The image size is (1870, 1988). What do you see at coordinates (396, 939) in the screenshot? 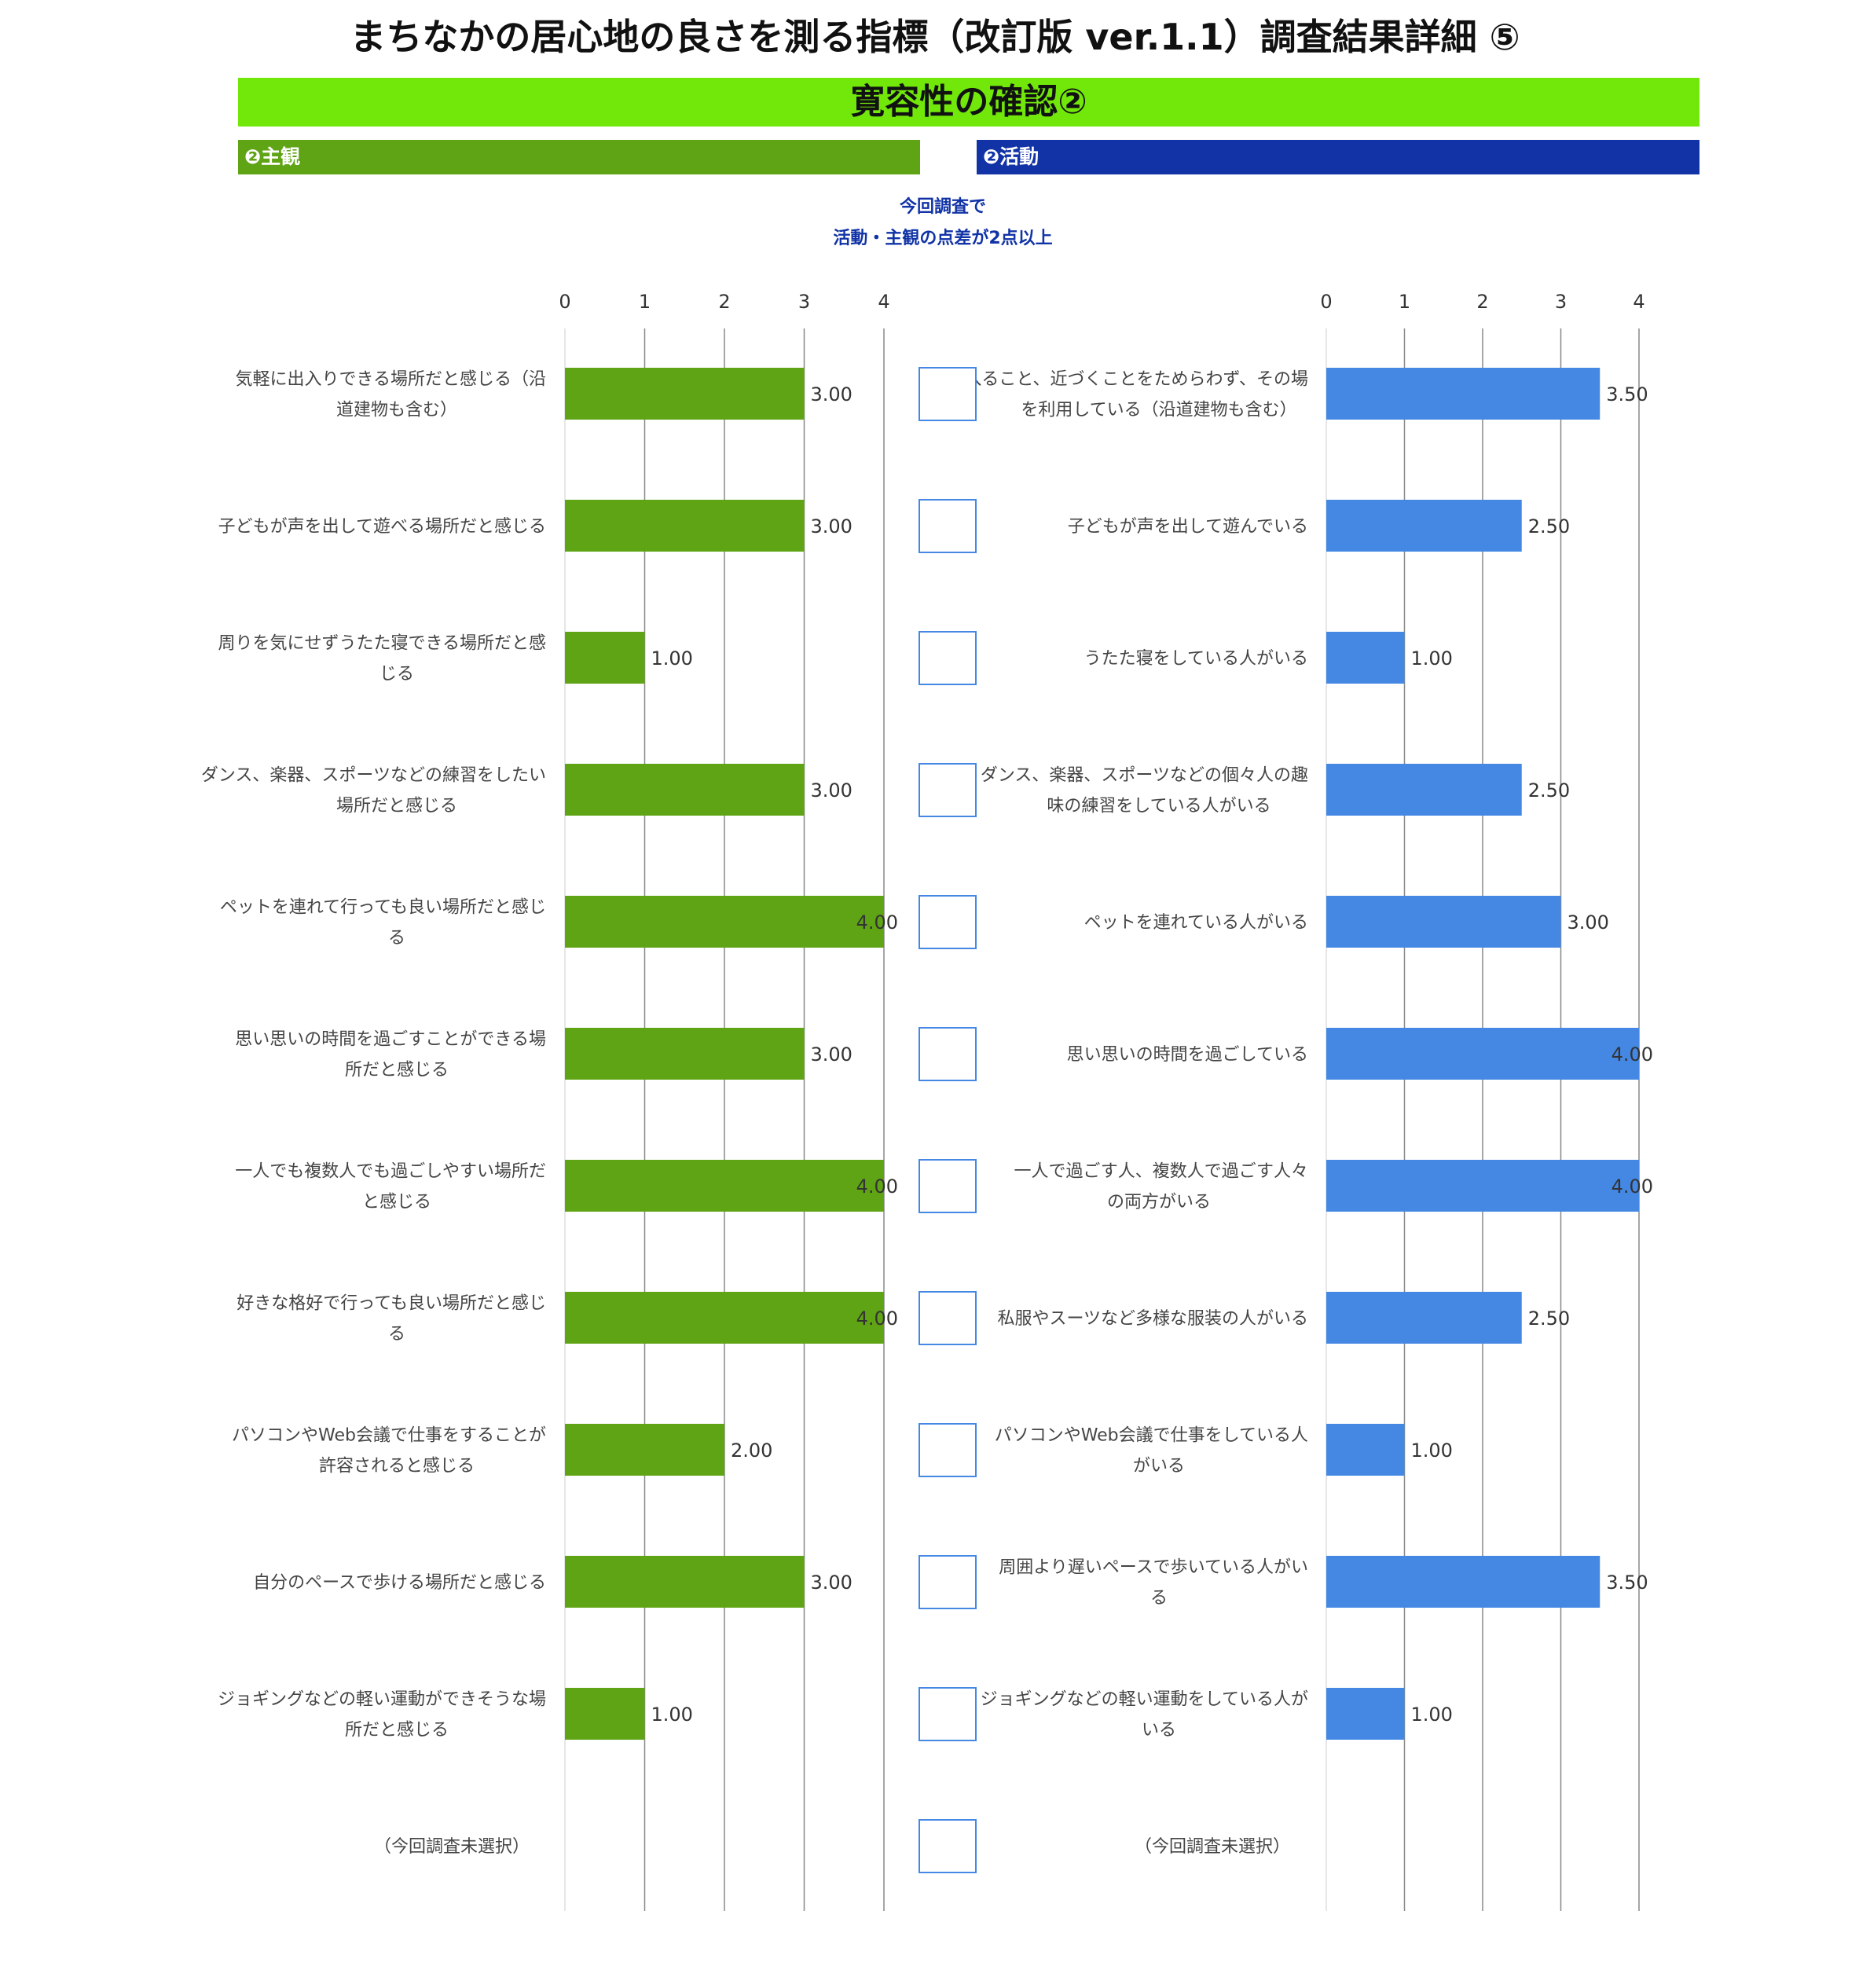
I see `left-category-label-4-line-1: る` at bounding box center [396, 939].